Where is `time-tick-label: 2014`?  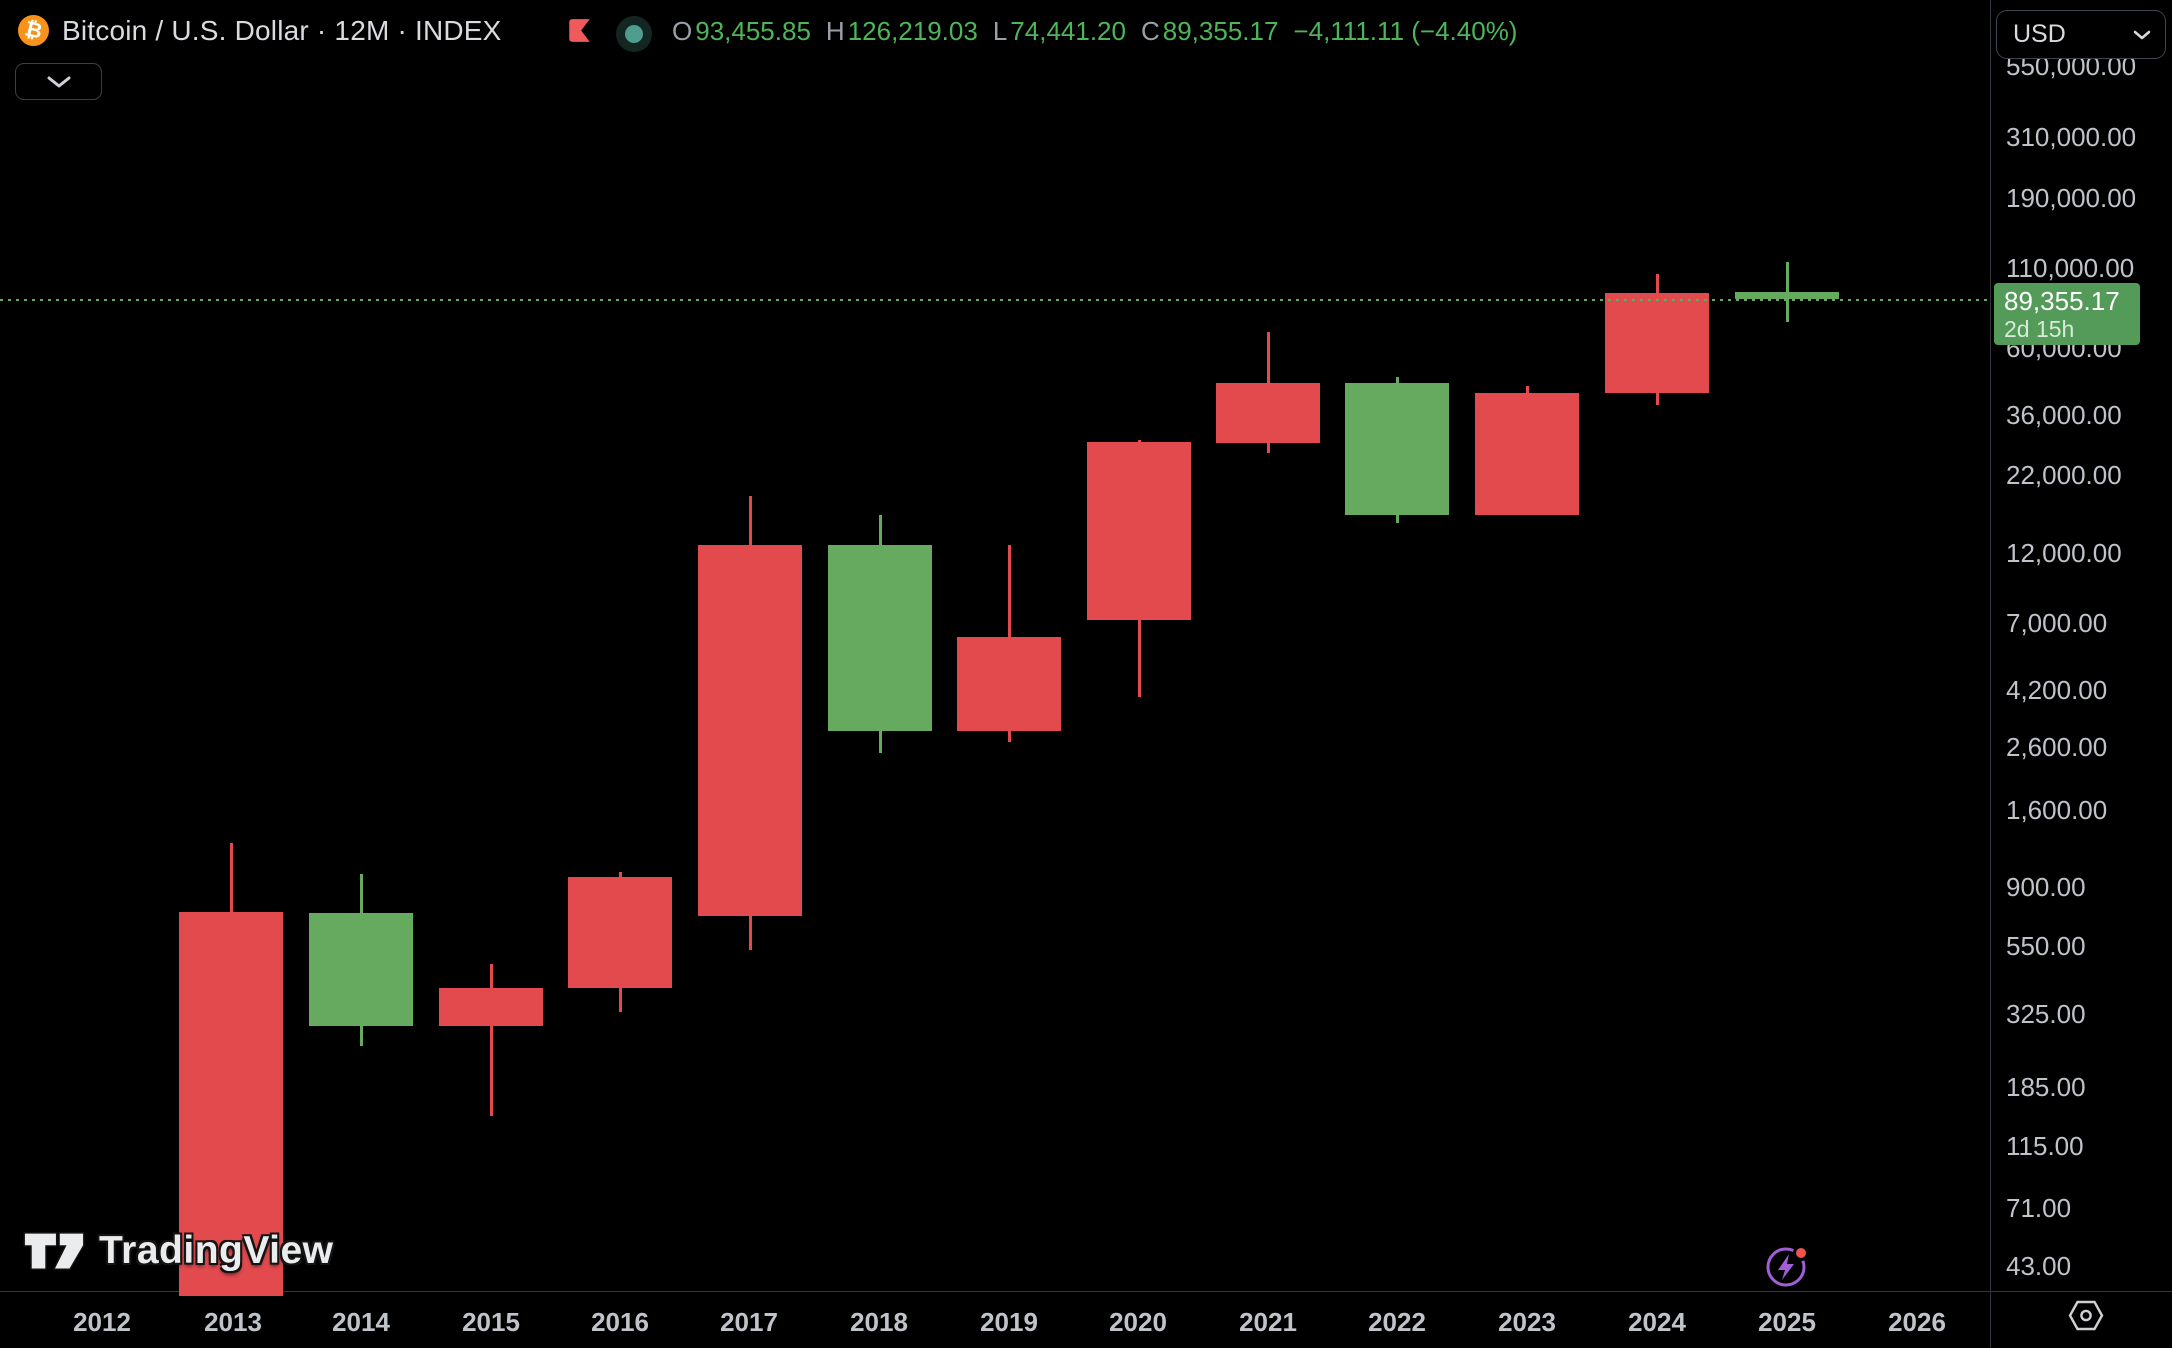 time-tick-label: 2014 is located at coordinates (361, 1322).